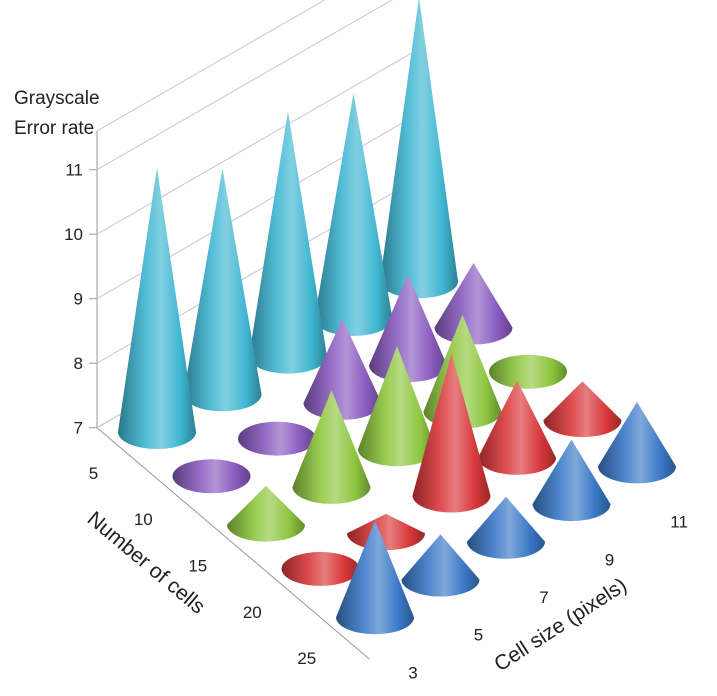 Image resolution: width=717 pixels, height=696 pixels. Describe the element at coordinates (543, 597) in the screenshot. I see `x-tick-label: 7` at that location.